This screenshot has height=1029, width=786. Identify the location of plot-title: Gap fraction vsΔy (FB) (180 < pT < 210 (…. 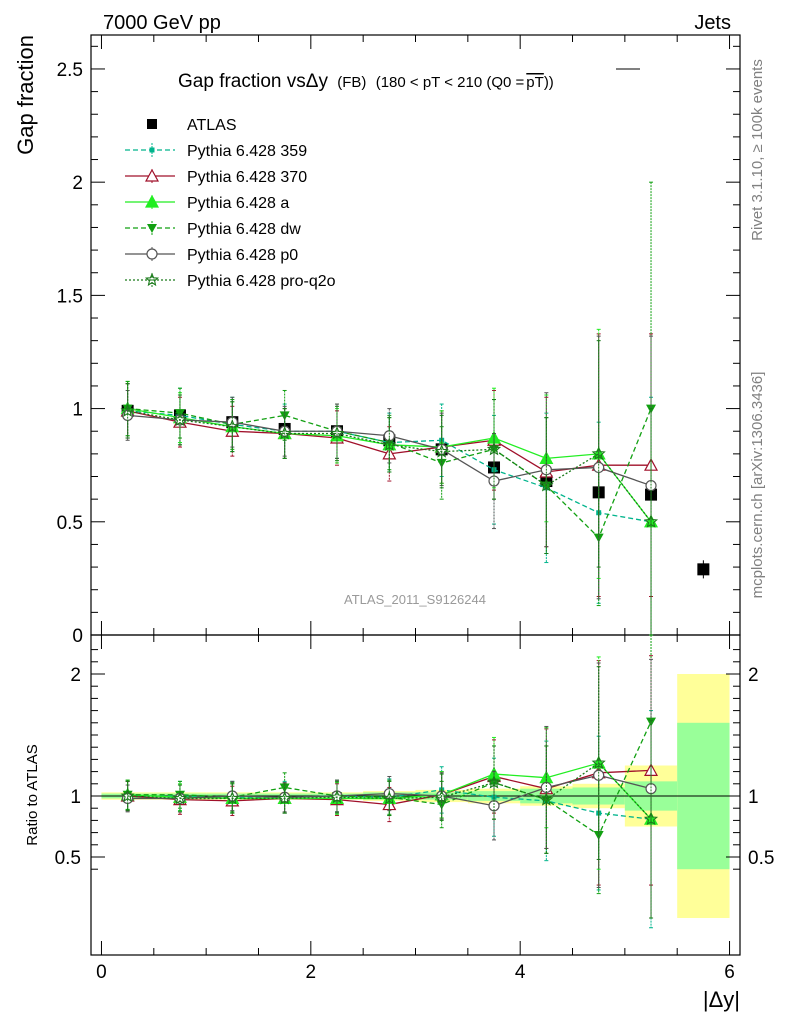
(366, 81).